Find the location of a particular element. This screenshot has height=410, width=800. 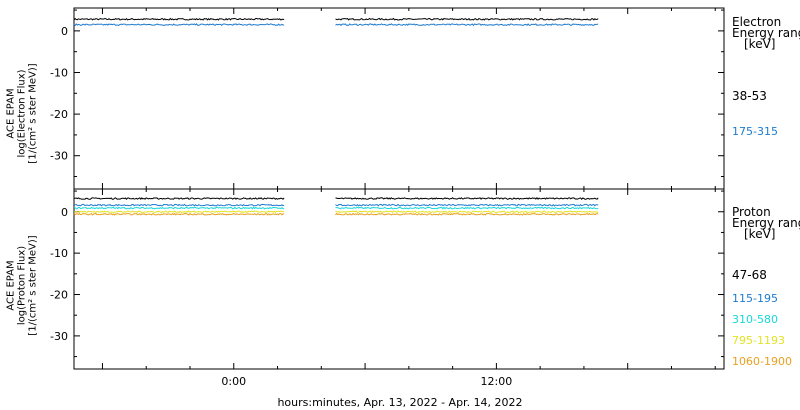

electron-ytick-label: 0 is located at coordinates (64, 31).